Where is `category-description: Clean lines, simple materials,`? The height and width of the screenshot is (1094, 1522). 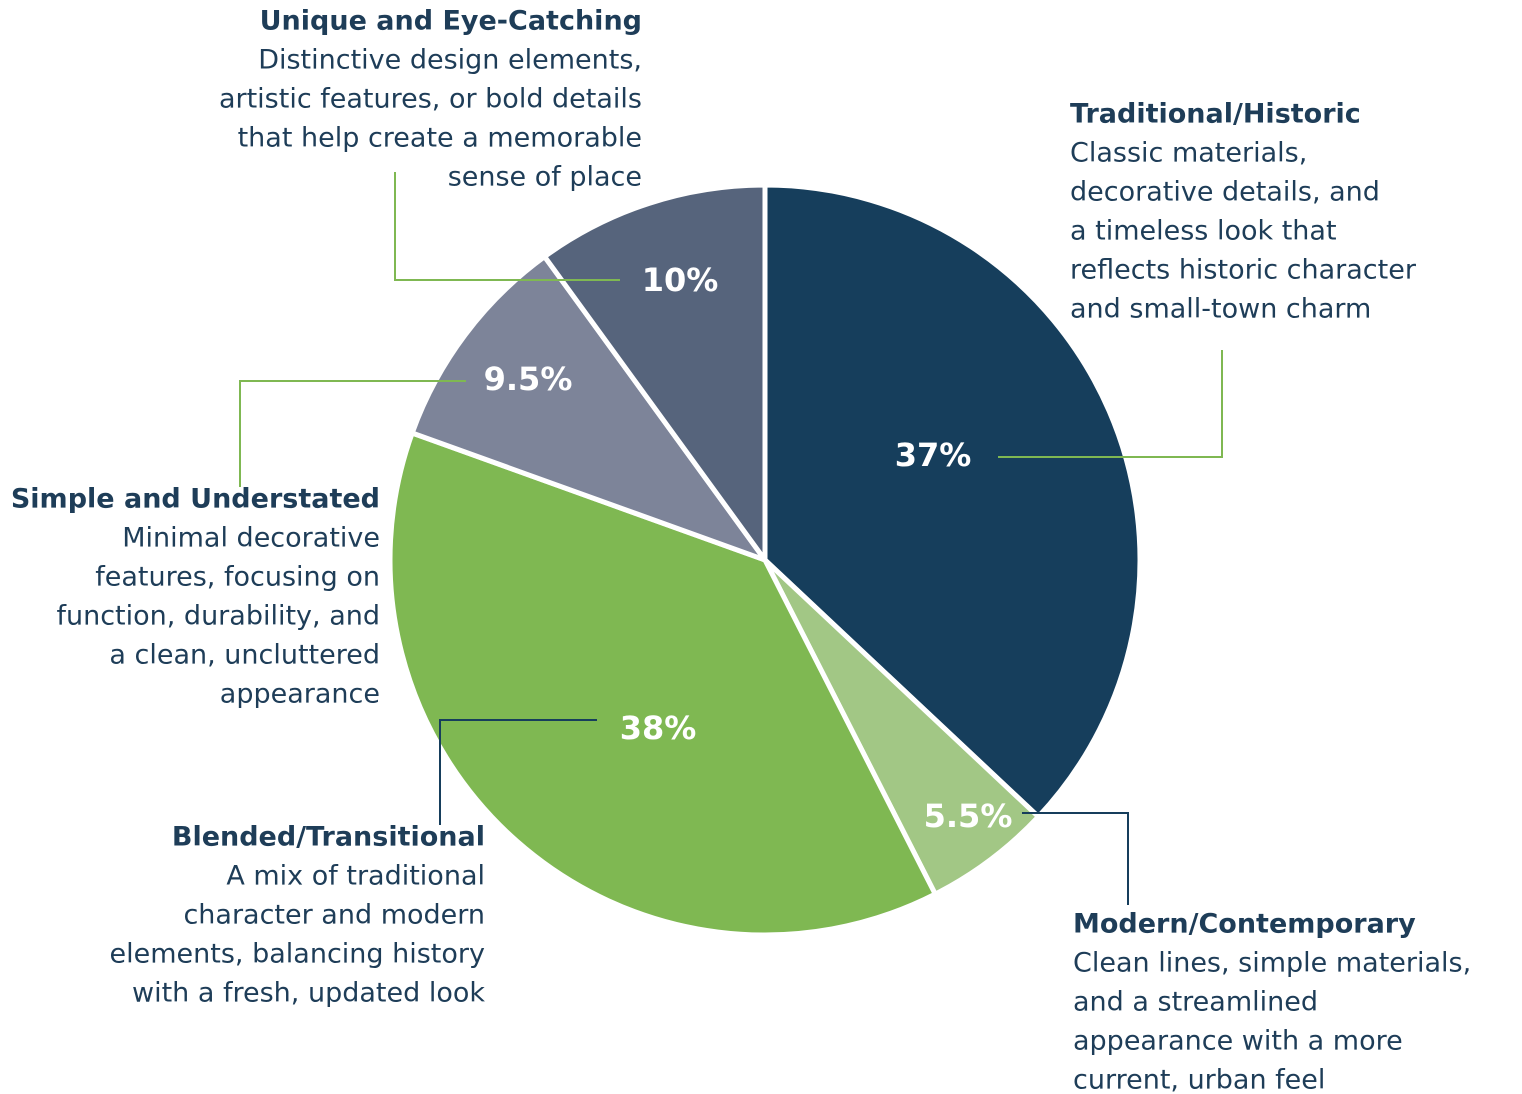
category-description: Clean lines, simple materials, is located at coordinates (1272, 963).